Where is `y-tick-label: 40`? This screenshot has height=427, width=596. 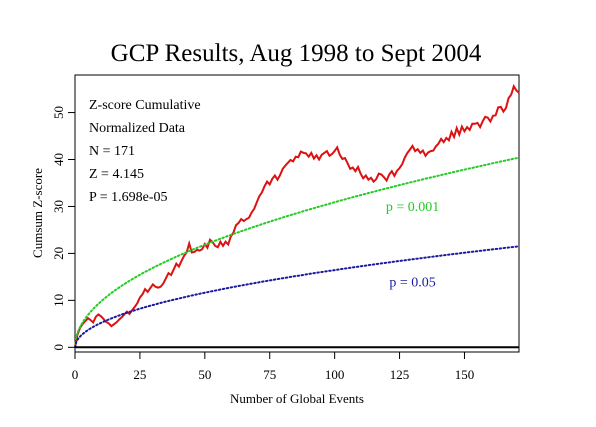 y-tick-label: 40 is located at coordinates (58, 159).